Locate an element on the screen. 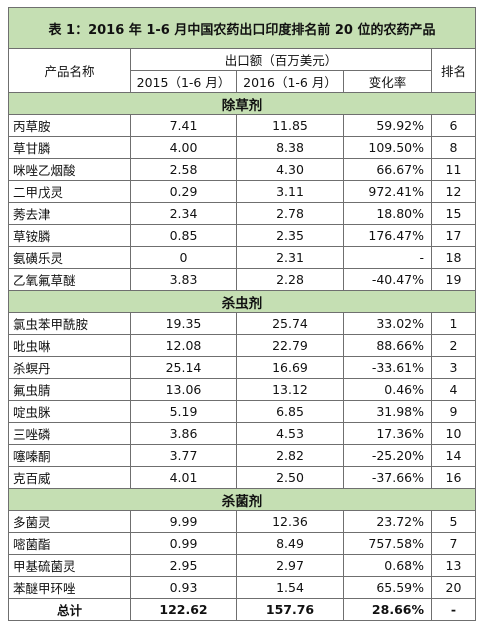  change-rate-cell: 23.72% is located at coordinates (387, 521).